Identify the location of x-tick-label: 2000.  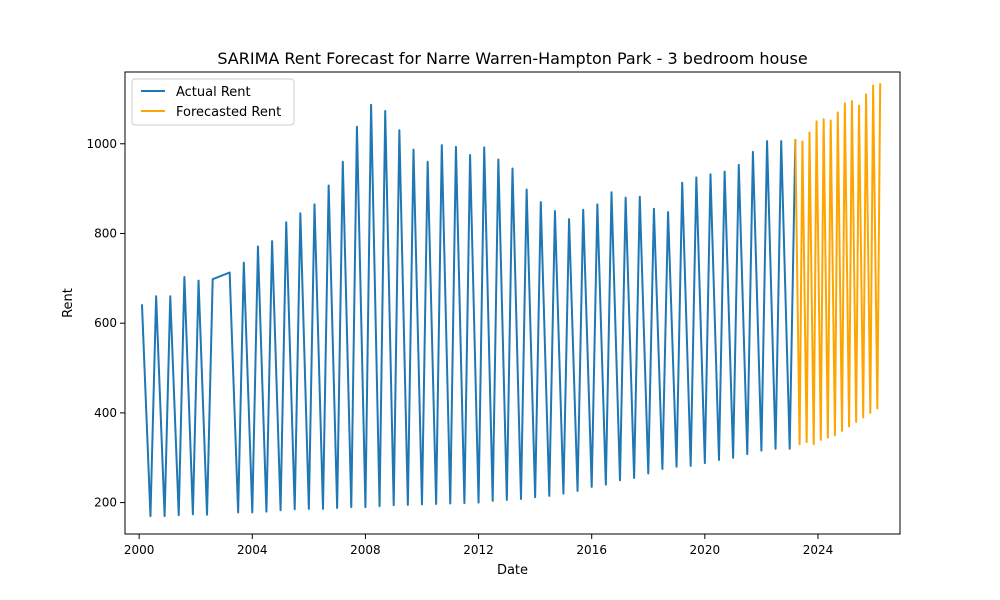
(139, 550).